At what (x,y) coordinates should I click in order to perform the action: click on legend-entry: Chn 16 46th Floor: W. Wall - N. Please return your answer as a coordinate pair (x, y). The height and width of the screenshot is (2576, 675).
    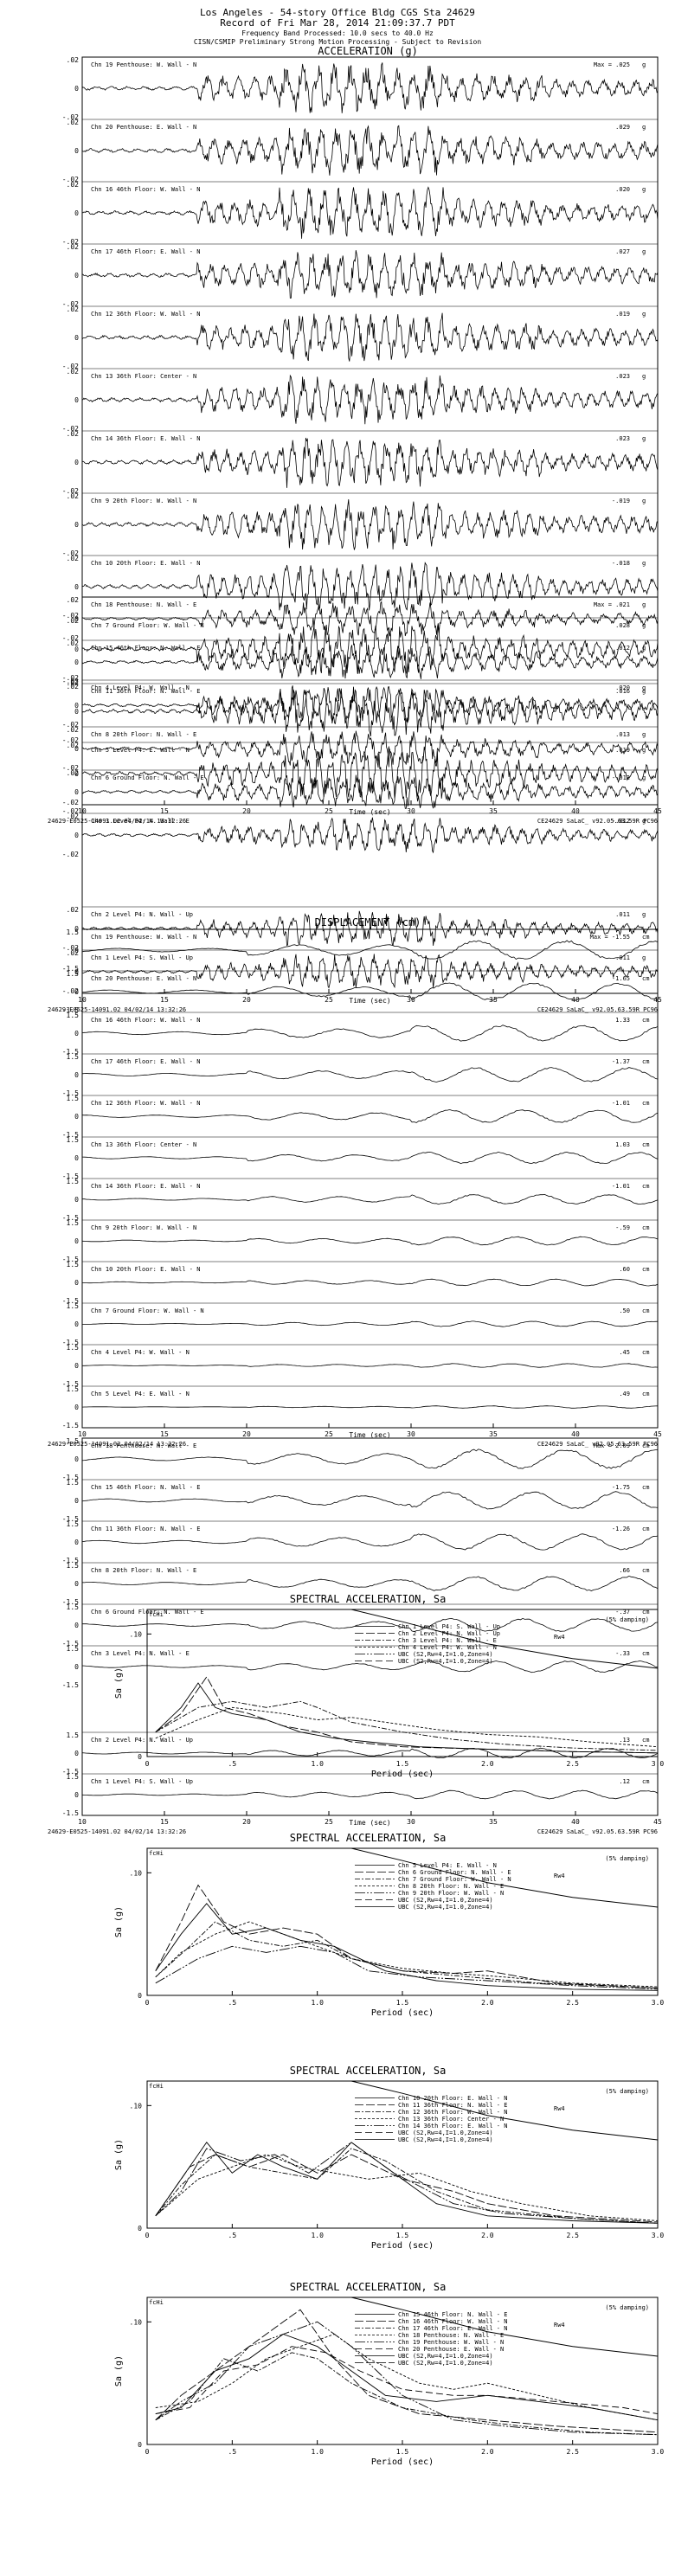
    Looking at the image, I should click on (452, 2321).